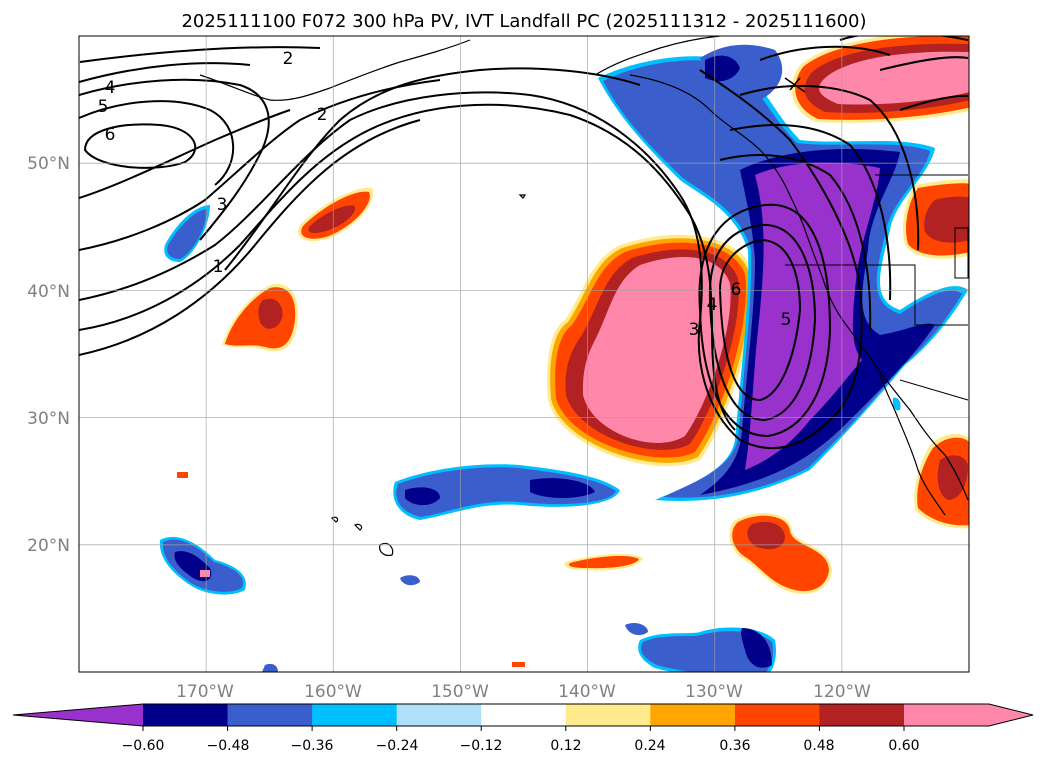 The height and width of the screenshot is (765, 1047). Describe the element at coordinates (48, 355) in the screenshot. I see `lat-labels: 20°N 30°N 40°N 50°N` at that location.